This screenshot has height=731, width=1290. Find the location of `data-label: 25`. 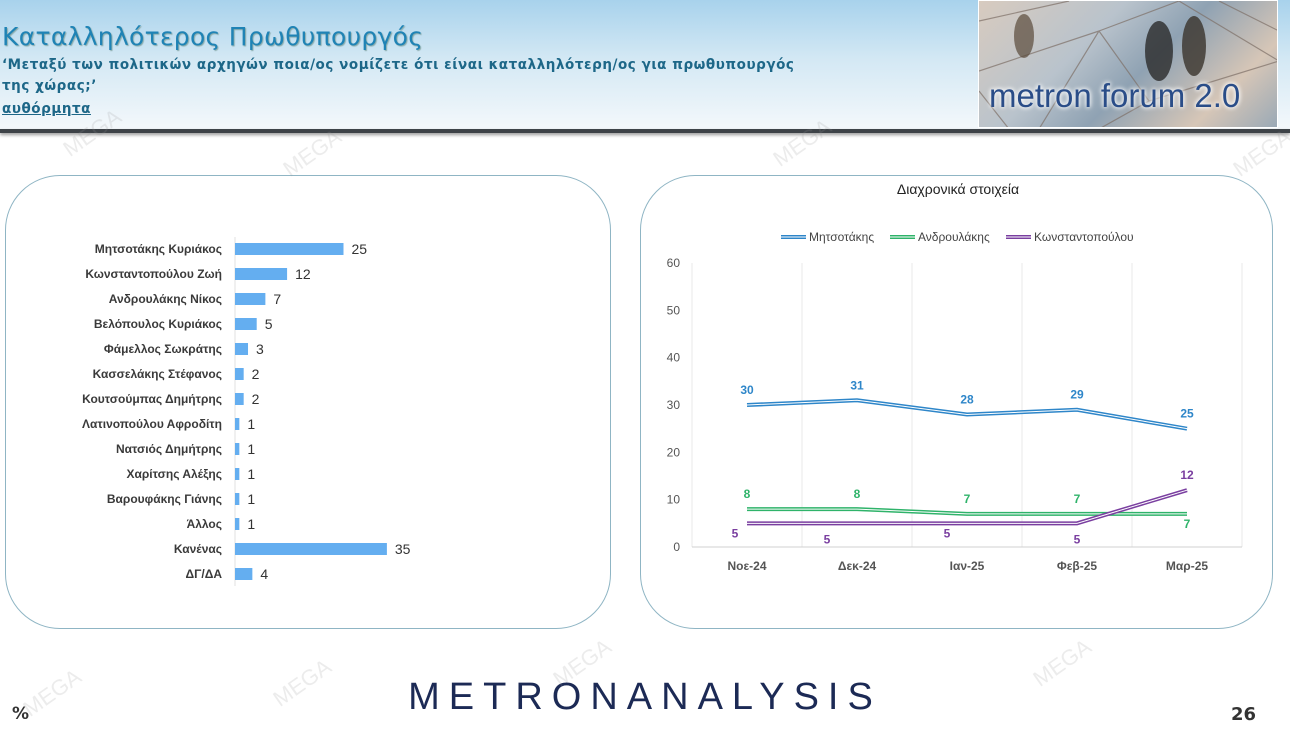

data-label: 25 is located at coordinates (1187, 414).